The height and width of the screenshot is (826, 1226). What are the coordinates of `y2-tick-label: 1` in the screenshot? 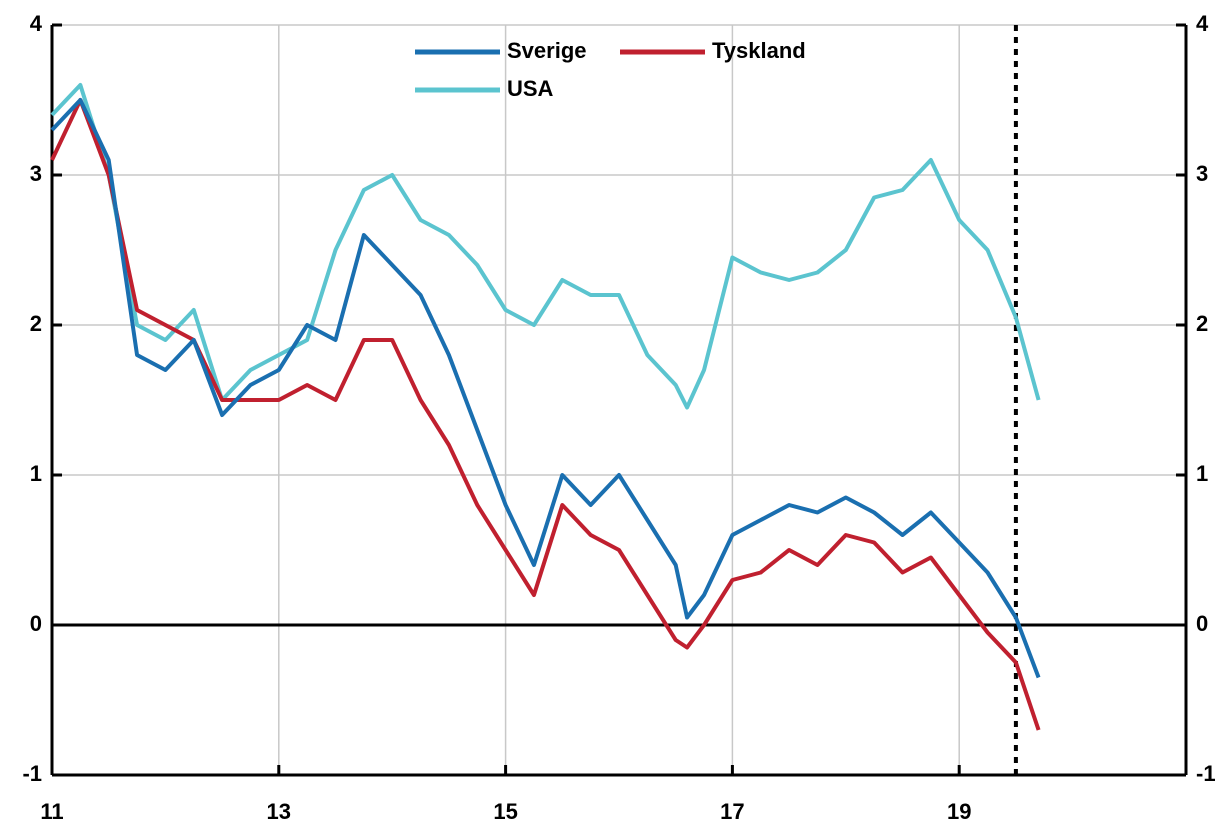 It's located at (1202, 473).